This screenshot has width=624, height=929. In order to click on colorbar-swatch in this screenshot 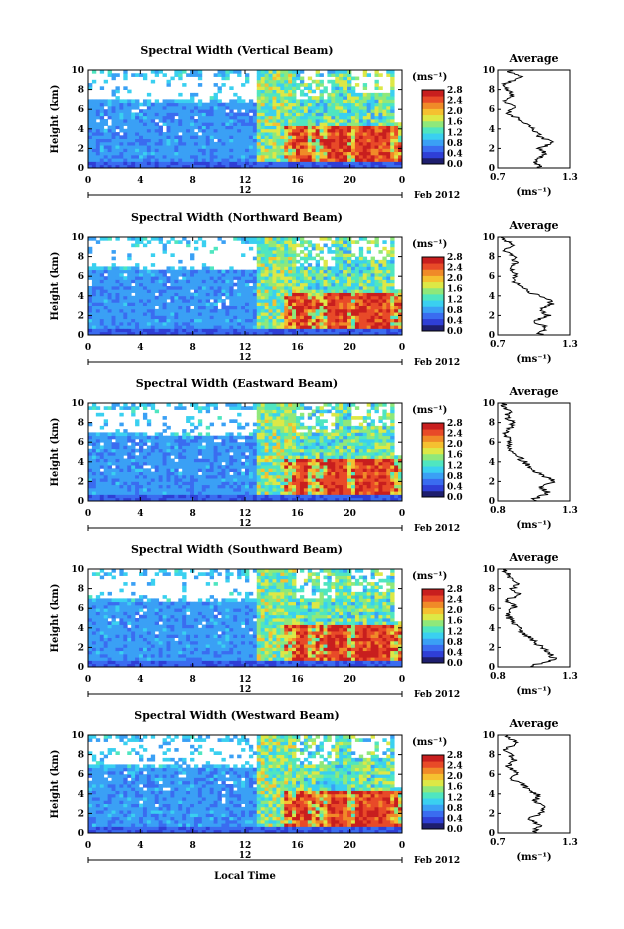, I will do `click(433, 136)`.